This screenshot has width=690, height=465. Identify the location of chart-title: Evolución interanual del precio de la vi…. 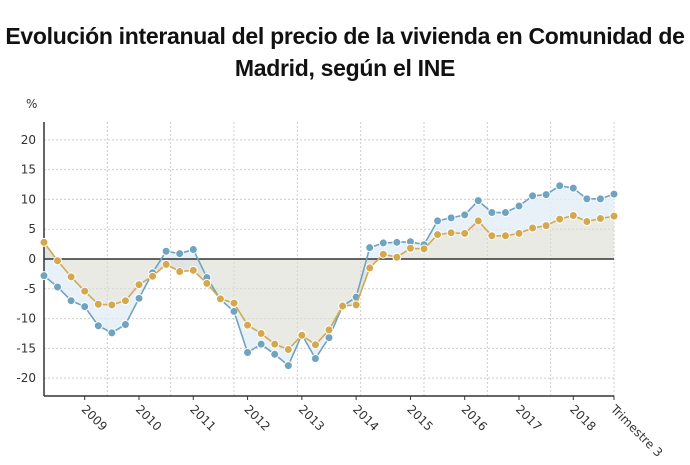
(345, 52).